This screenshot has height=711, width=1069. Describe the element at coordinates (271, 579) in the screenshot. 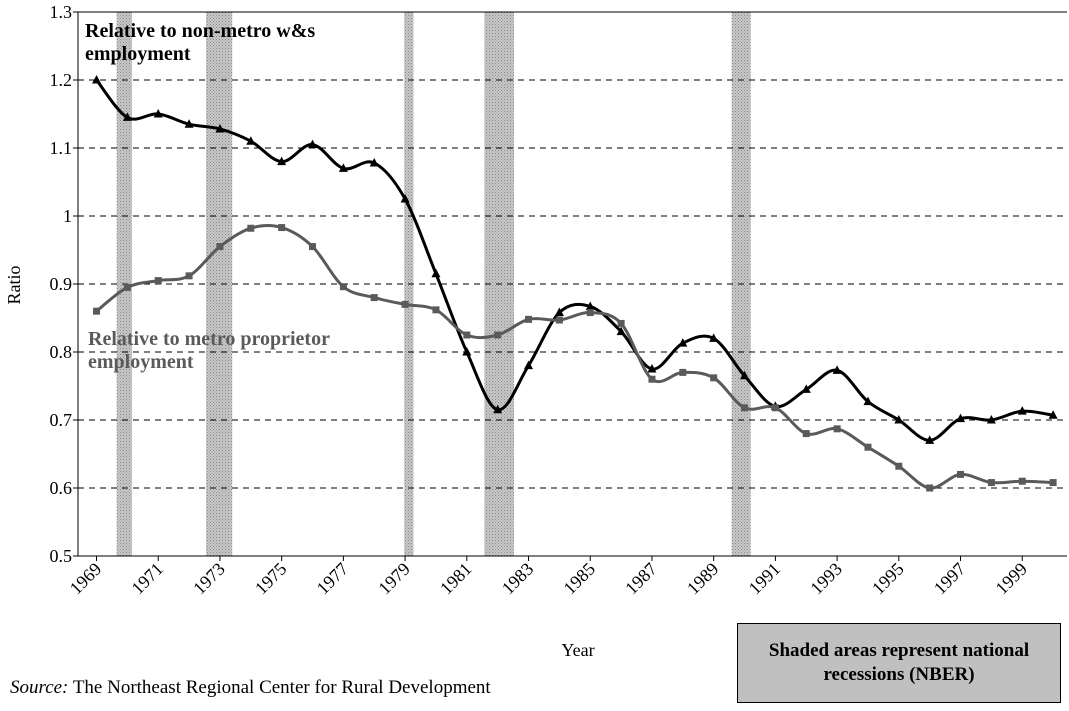

I see `x-tick-label: 1975` at that location.